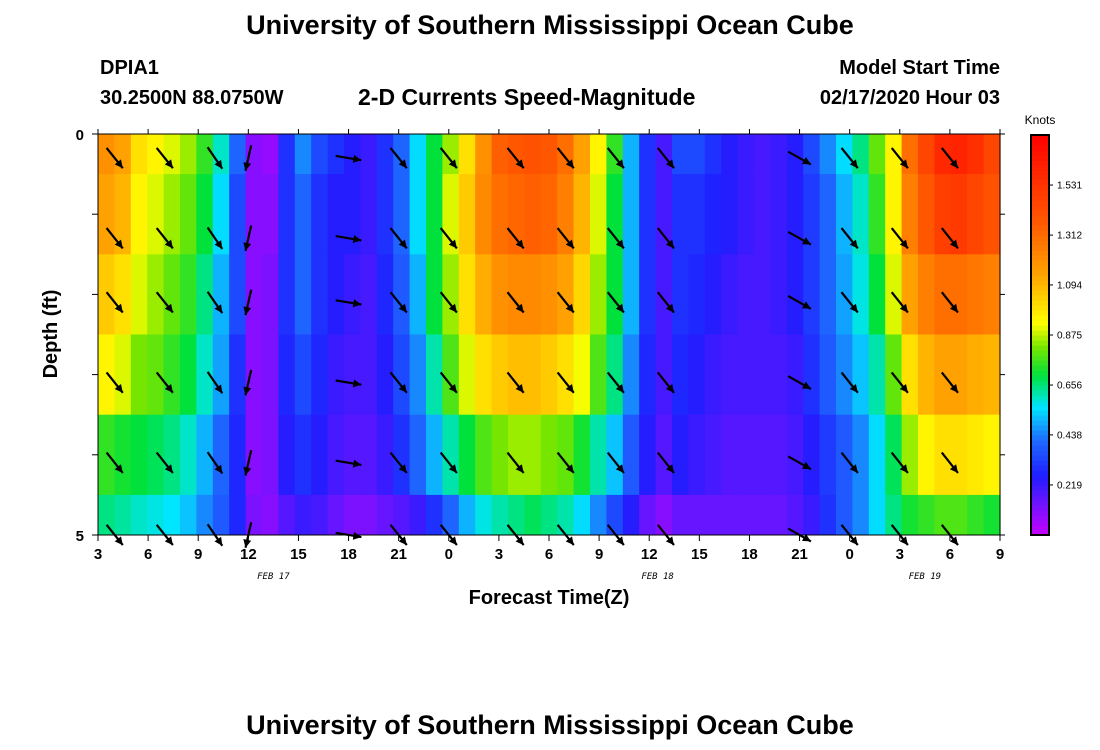  Describe the element at coordinates (499, 554) in the screenshot. I see `x-tick-label: 3` at that location.